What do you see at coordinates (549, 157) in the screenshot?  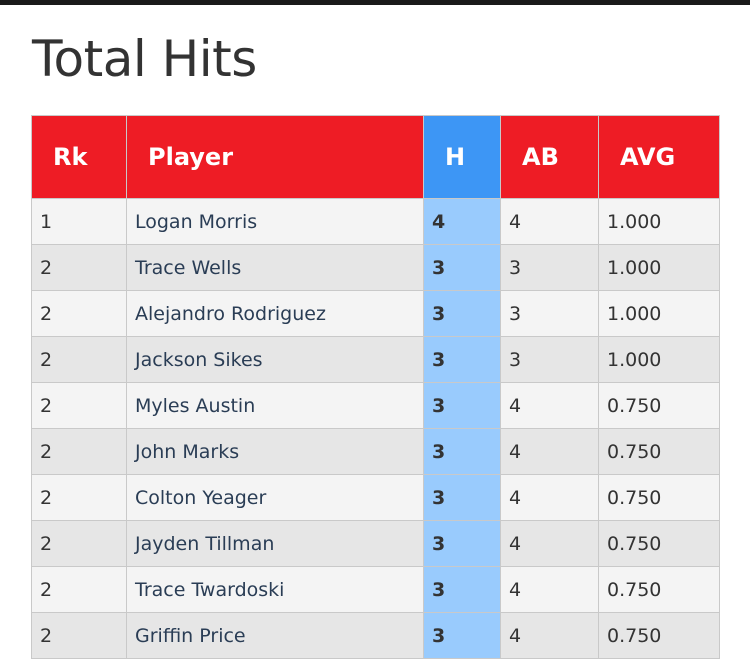 I see `column-header-ab: AB` at bounding box center [549, 157].